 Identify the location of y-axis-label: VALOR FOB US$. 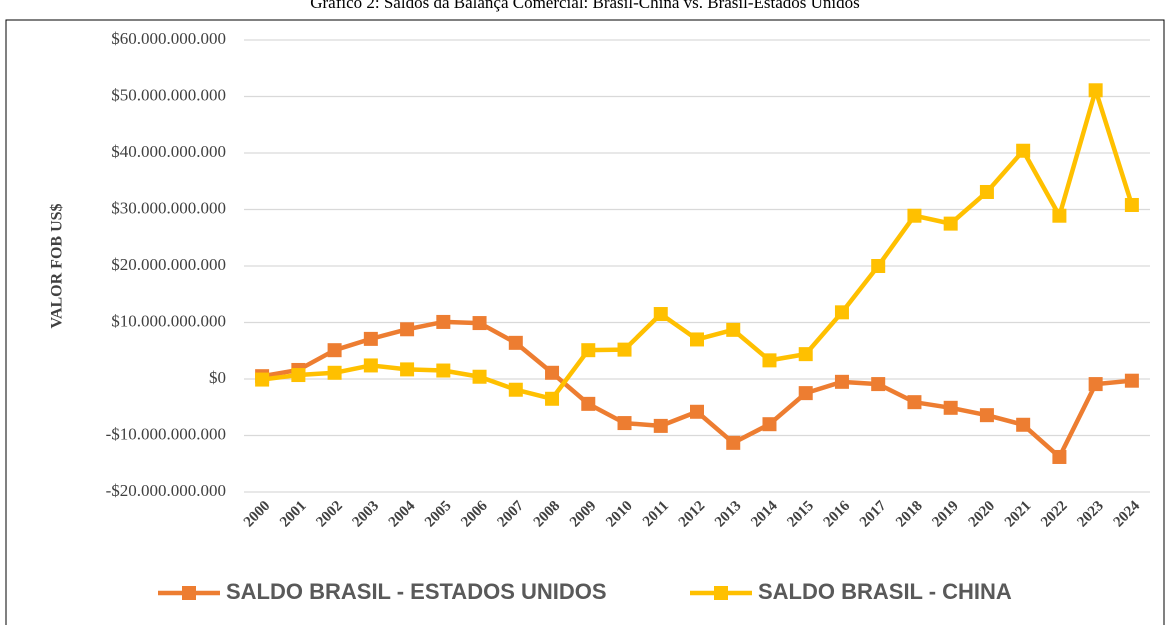
(57, 265).